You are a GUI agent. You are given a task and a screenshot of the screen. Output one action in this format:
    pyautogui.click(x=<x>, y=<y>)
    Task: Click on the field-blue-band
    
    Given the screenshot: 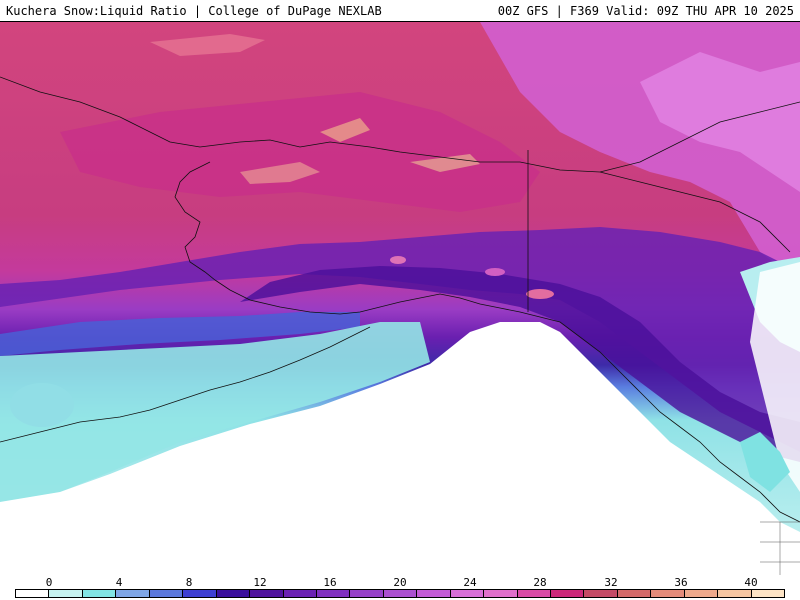 What is the action you would take?
    pyautogui.click(x=180, y=334)
    